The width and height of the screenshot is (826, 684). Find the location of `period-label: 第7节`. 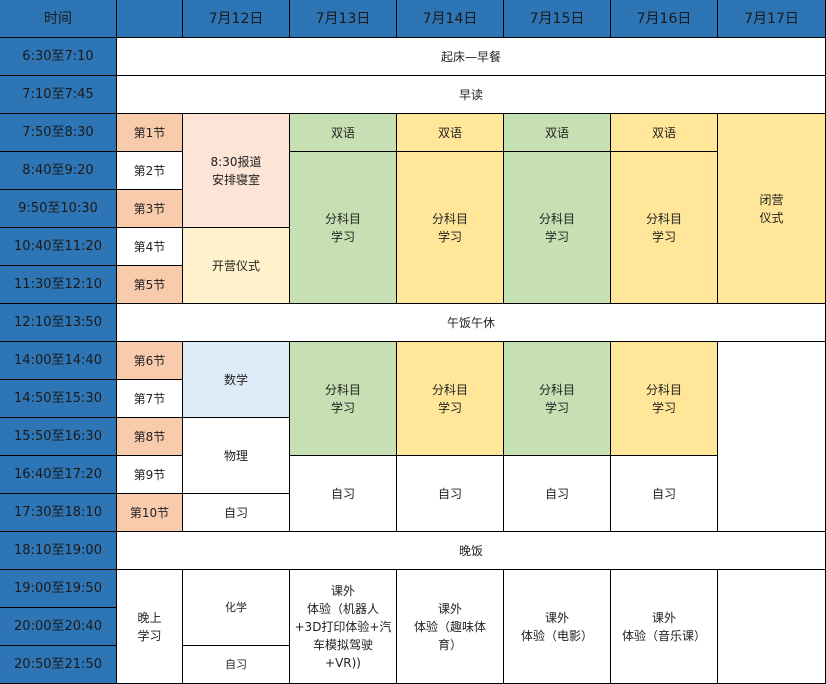

period-label: 第7节 is located at coordinates (150, 399).